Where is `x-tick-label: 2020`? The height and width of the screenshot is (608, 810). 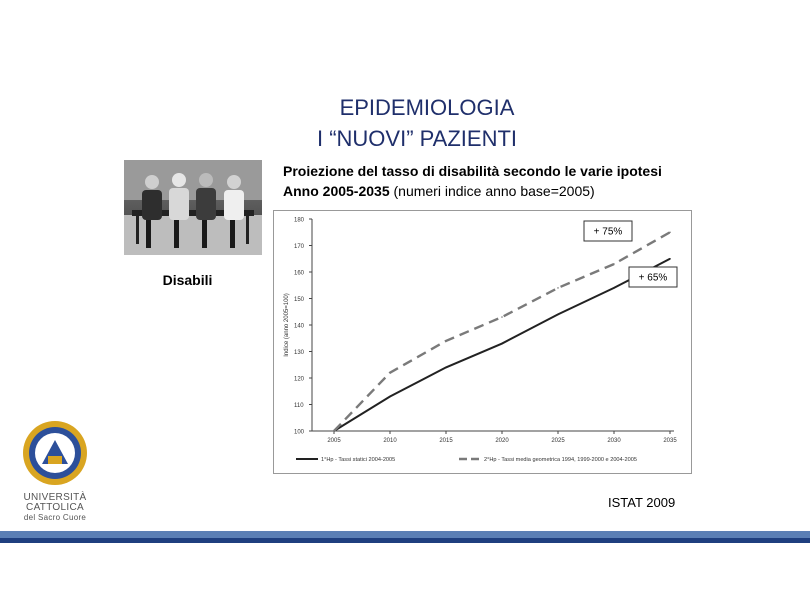 x-tick-label: 2020 is located at coordinates (502, 441).